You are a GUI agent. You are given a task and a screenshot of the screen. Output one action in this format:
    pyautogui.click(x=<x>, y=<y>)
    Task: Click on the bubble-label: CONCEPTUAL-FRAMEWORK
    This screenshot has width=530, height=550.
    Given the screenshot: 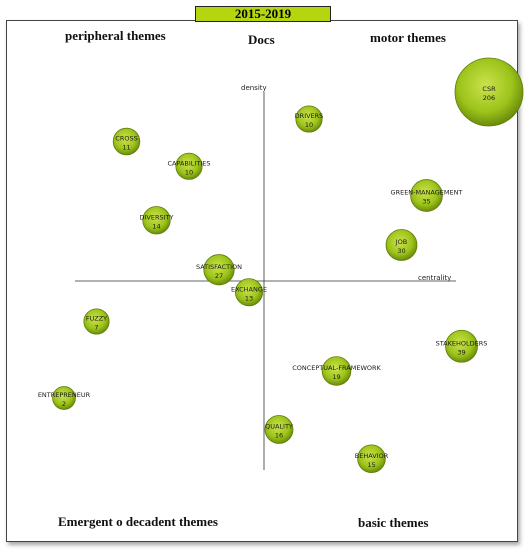 What is the action you would take?
    pyautogui.click(x=336, y=368)
    